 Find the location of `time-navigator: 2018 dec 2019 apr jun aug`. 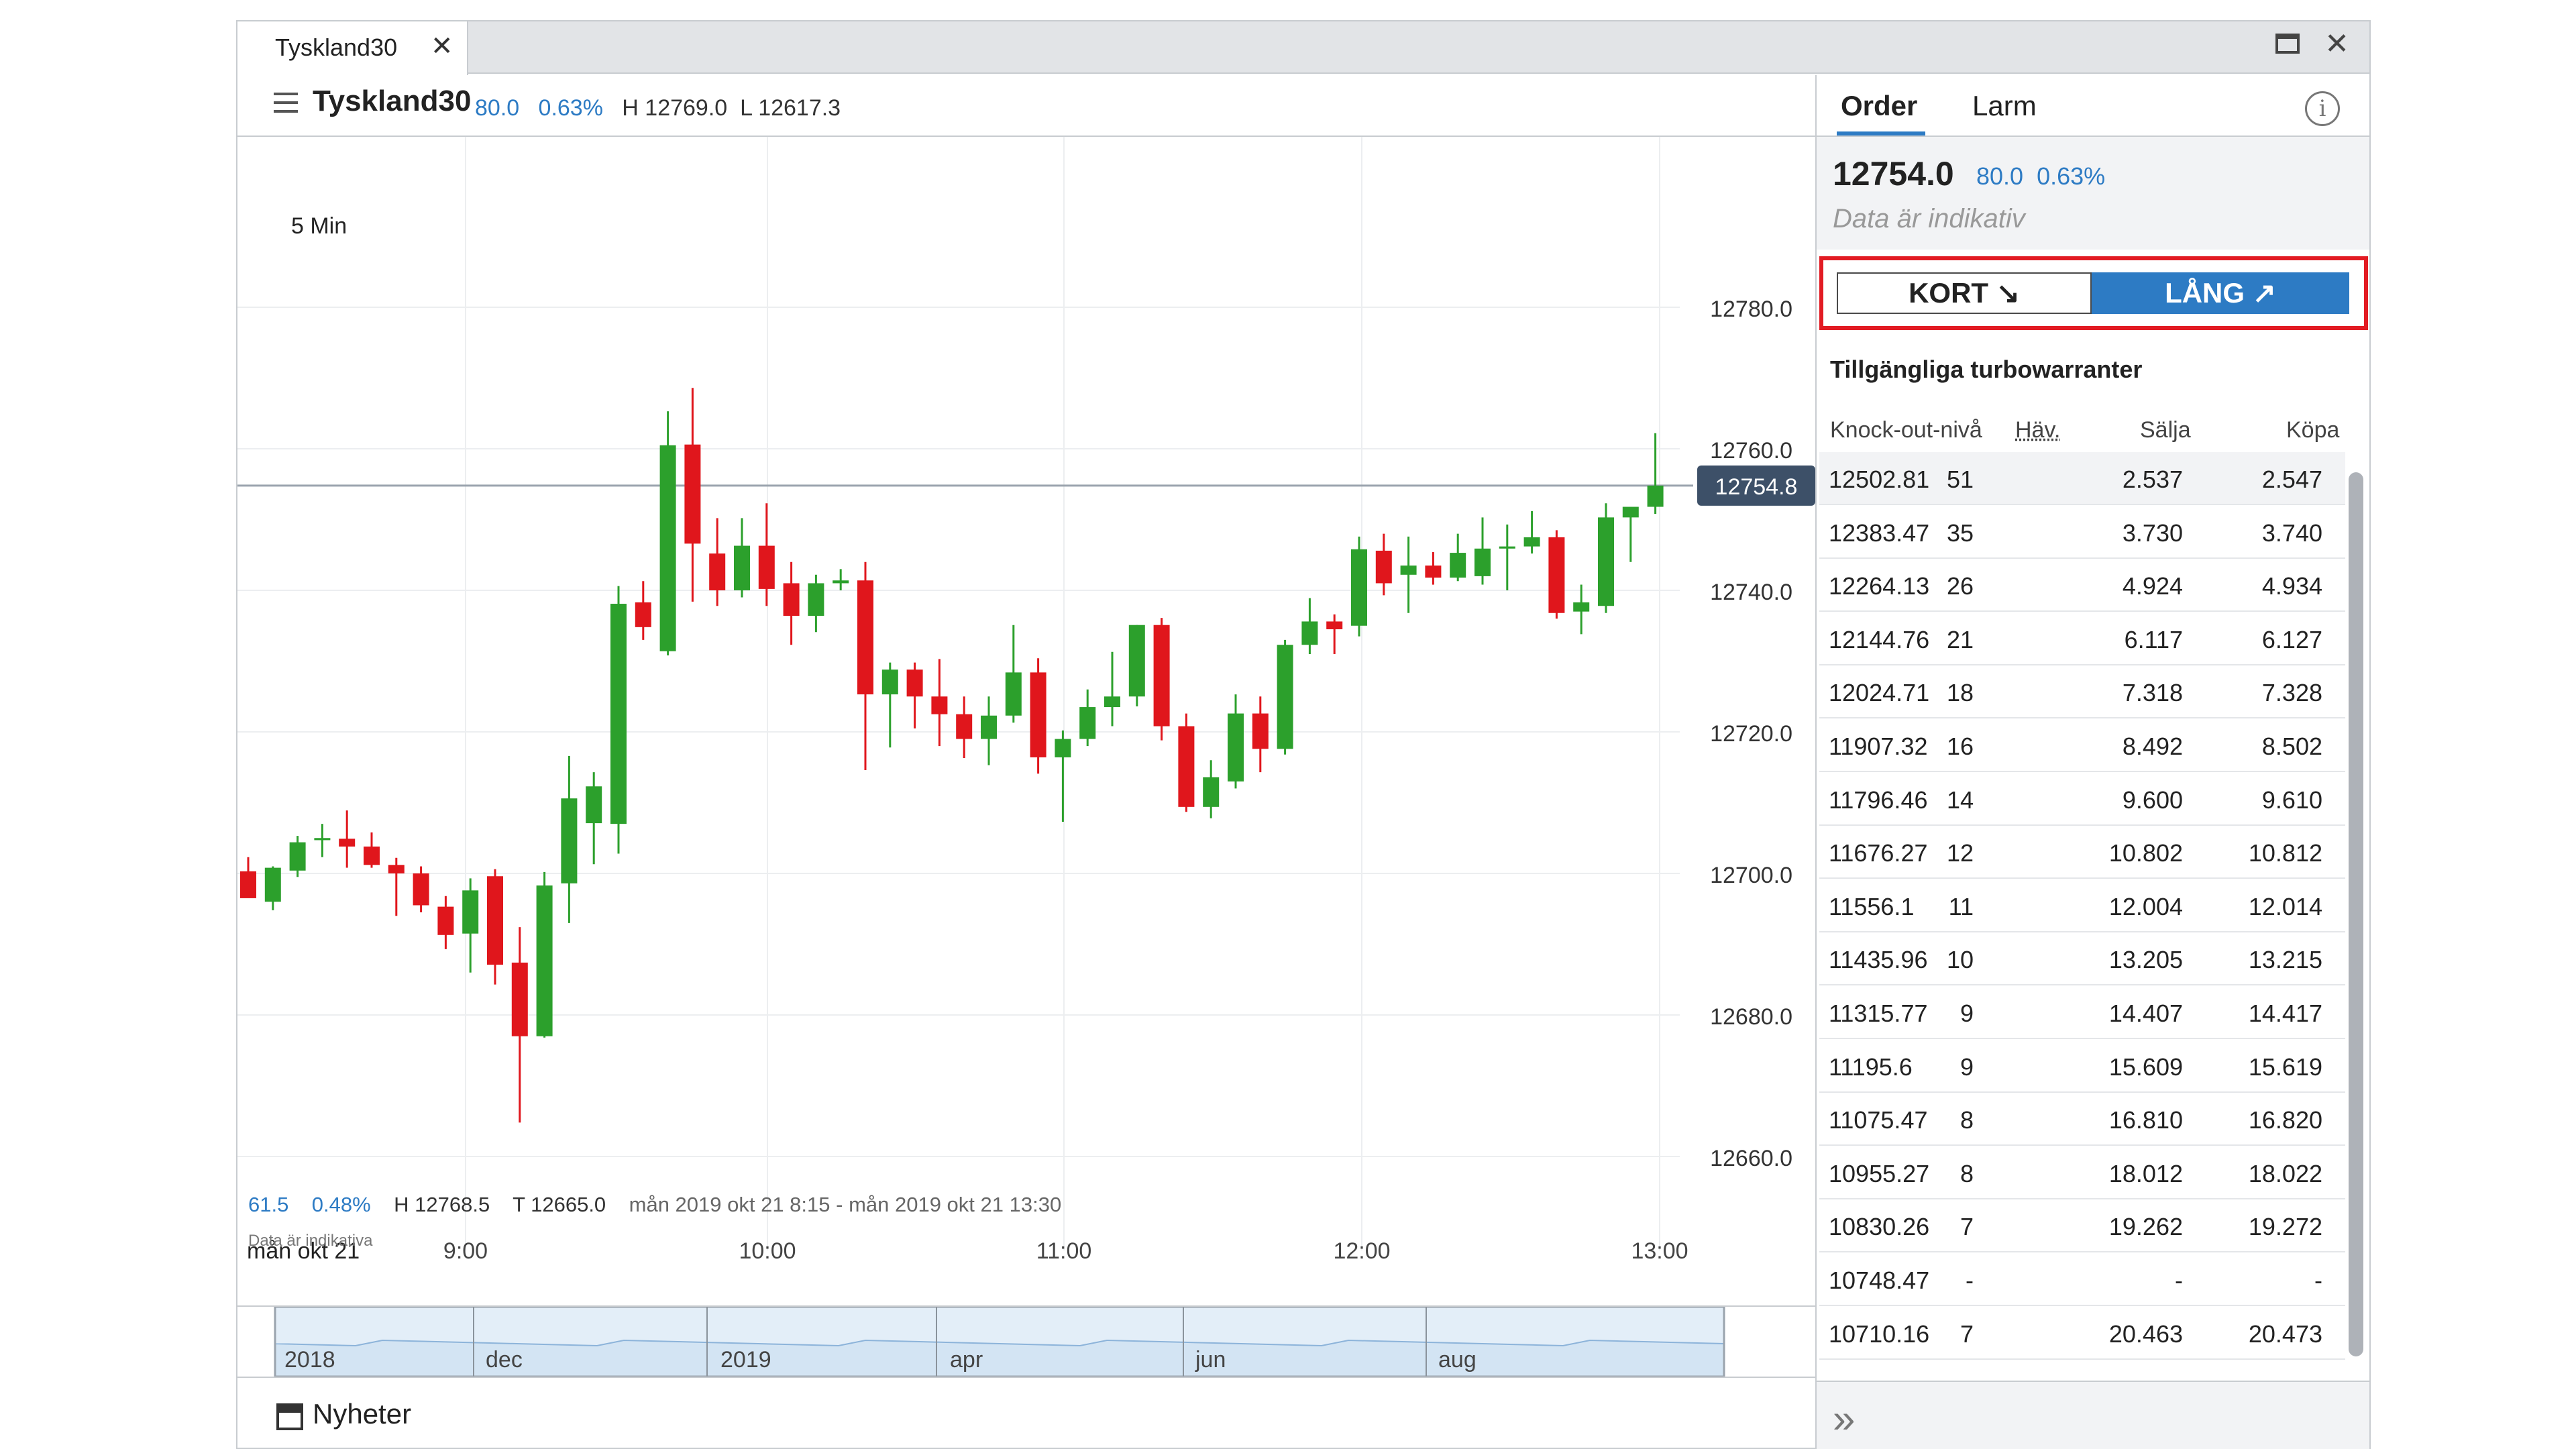

time-navigator: 2018 dec 2019 apr jun aug is located at coordinates (1026, 1341).